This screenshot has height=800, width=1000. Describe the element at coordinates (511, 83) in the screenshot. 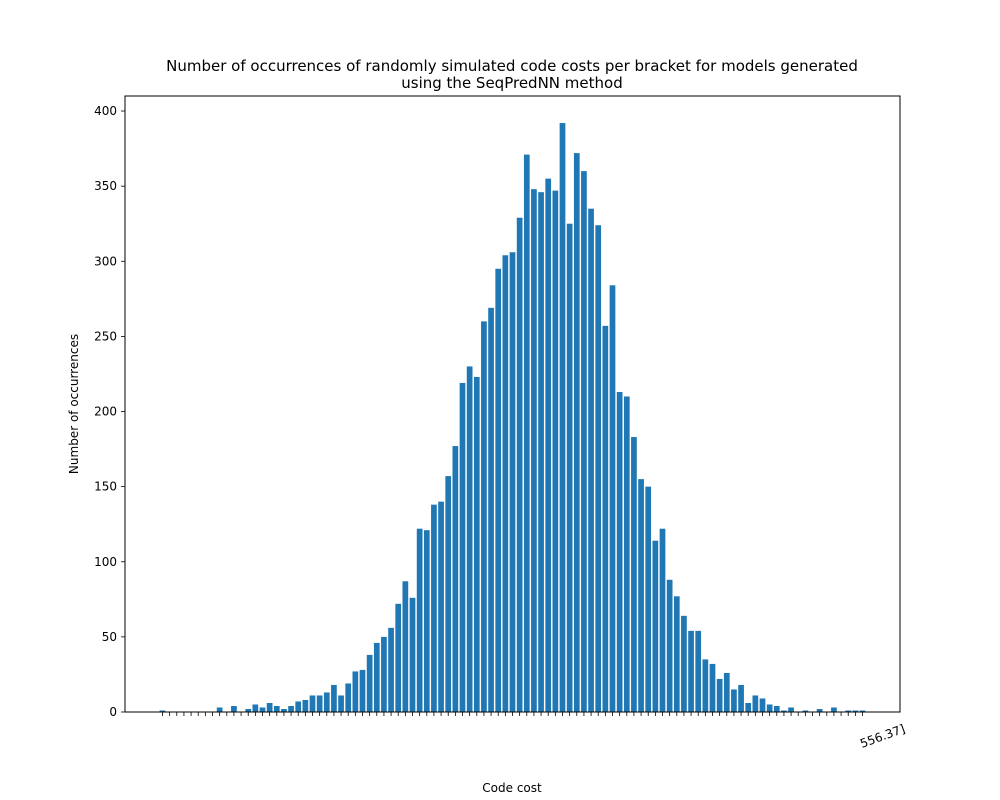

I see `chart-subtitle: using the SeqPredNN method` at that location.